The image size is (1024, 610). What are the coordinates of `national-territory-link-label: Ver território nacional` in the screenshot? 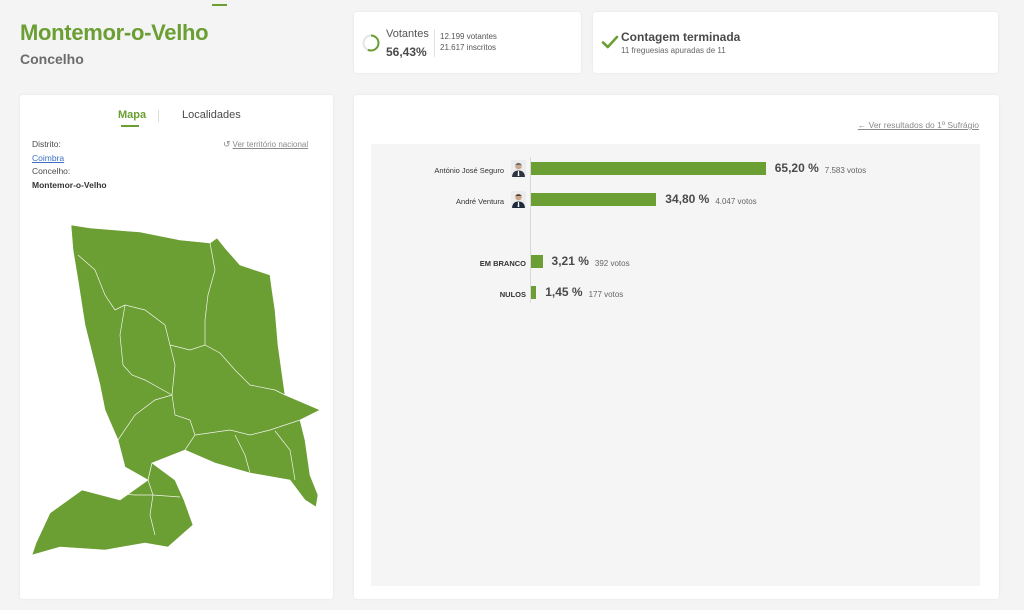 It's located at (270, 144).